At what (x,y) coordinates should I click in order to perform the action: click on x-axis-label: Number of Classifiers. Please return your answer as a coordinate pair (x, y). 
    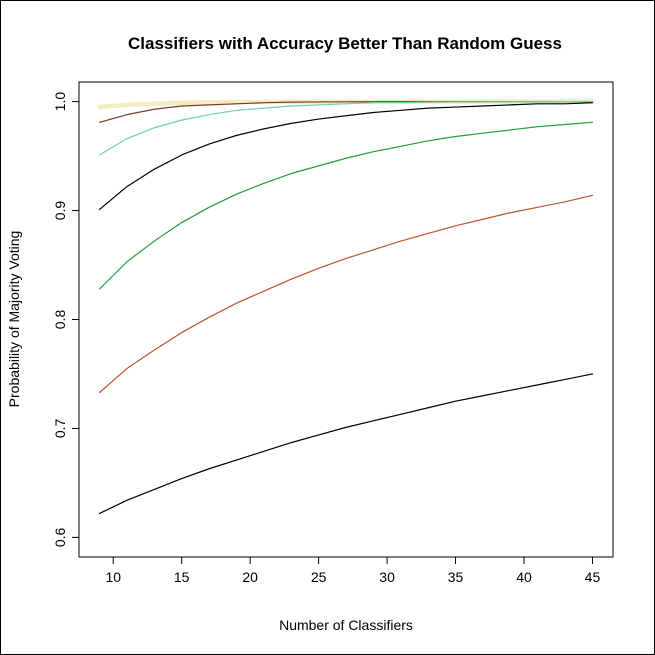
    Looking at the image, I should click on (346, 625).